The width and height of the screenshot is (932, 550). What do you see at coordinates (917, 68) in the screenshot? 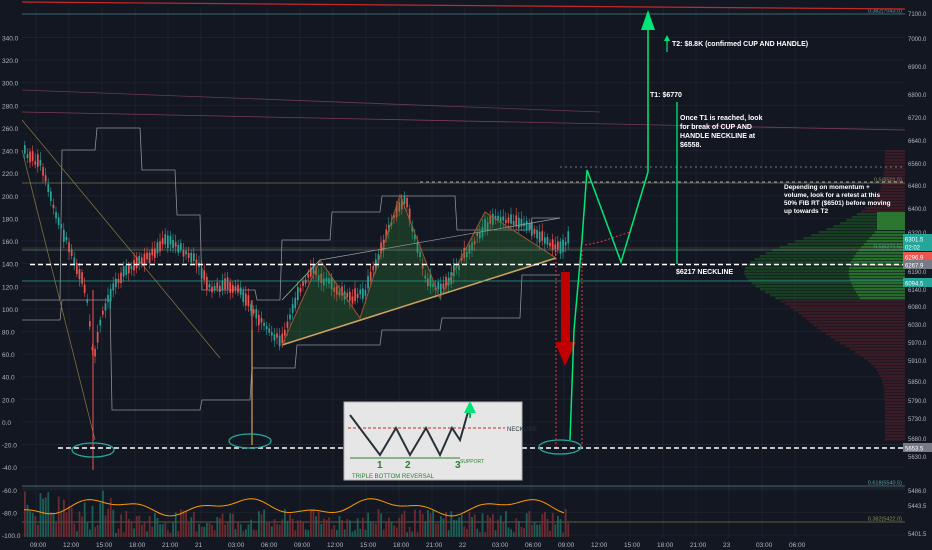
I see `right-tick-label: 6900.0` at bounding box center [917, 68].